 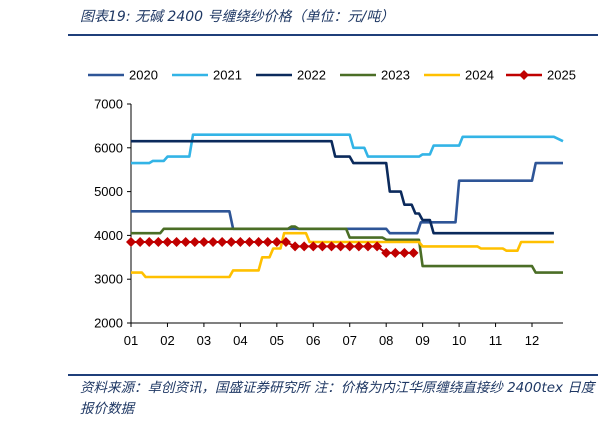 What do you see at coordinates (541, 75) in the screenshot?
I see `legend-item-2025: 2025` at bounding box center [541, 75].